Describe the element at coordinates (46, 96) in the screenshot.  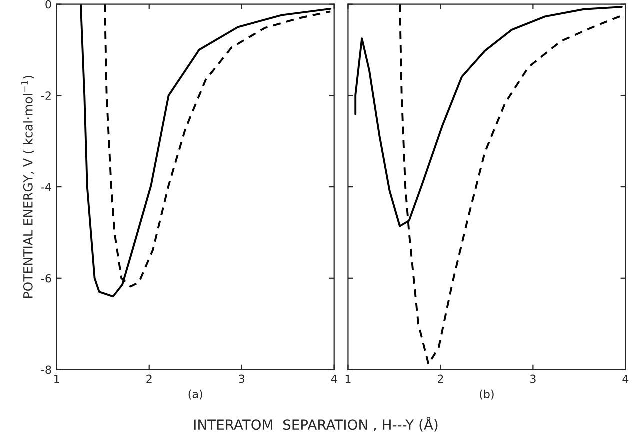
I see `y-tick-label: -2` at that location.